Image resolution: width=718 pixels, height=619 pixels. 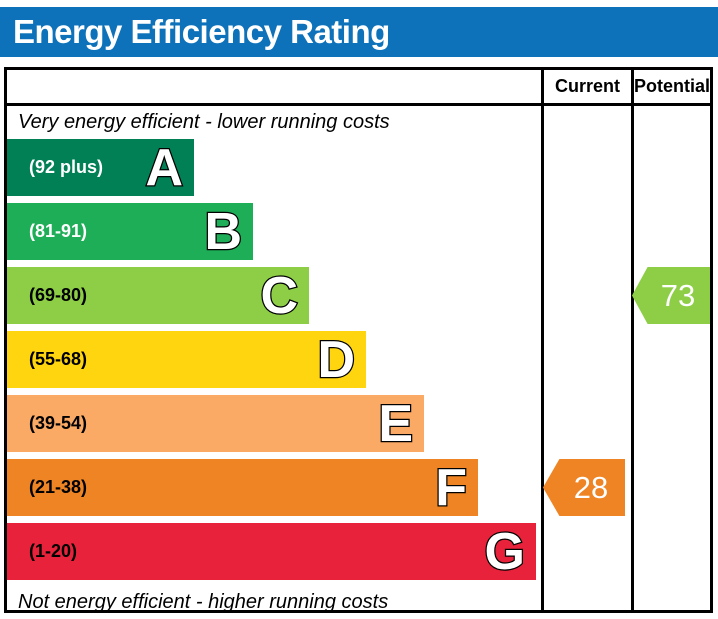 I want to click on column-divider-current, so click(x=542, y=340).